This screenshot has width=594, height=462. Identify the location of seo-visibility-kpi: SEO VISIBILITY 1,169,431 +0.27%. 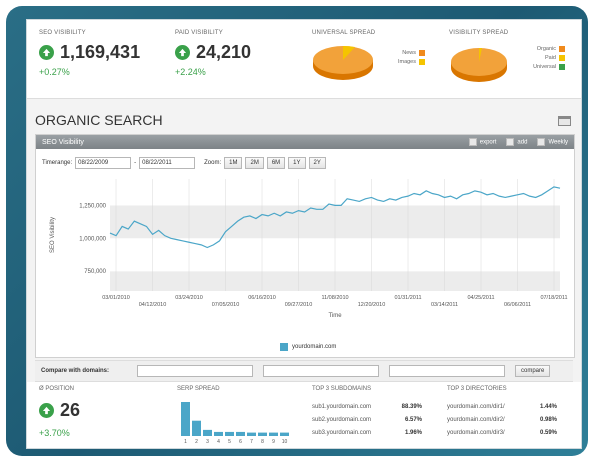
(89, 53).